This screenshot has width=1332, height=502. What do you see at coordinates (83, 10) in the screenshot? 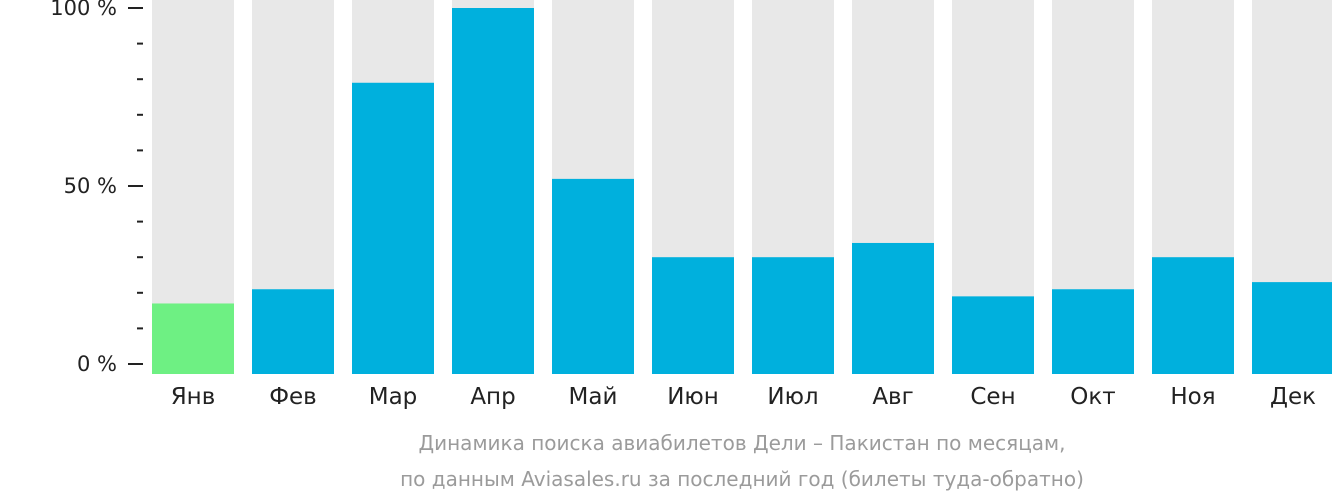
I see `y-tick-label: 100 %` at bounding box center [83, 10].